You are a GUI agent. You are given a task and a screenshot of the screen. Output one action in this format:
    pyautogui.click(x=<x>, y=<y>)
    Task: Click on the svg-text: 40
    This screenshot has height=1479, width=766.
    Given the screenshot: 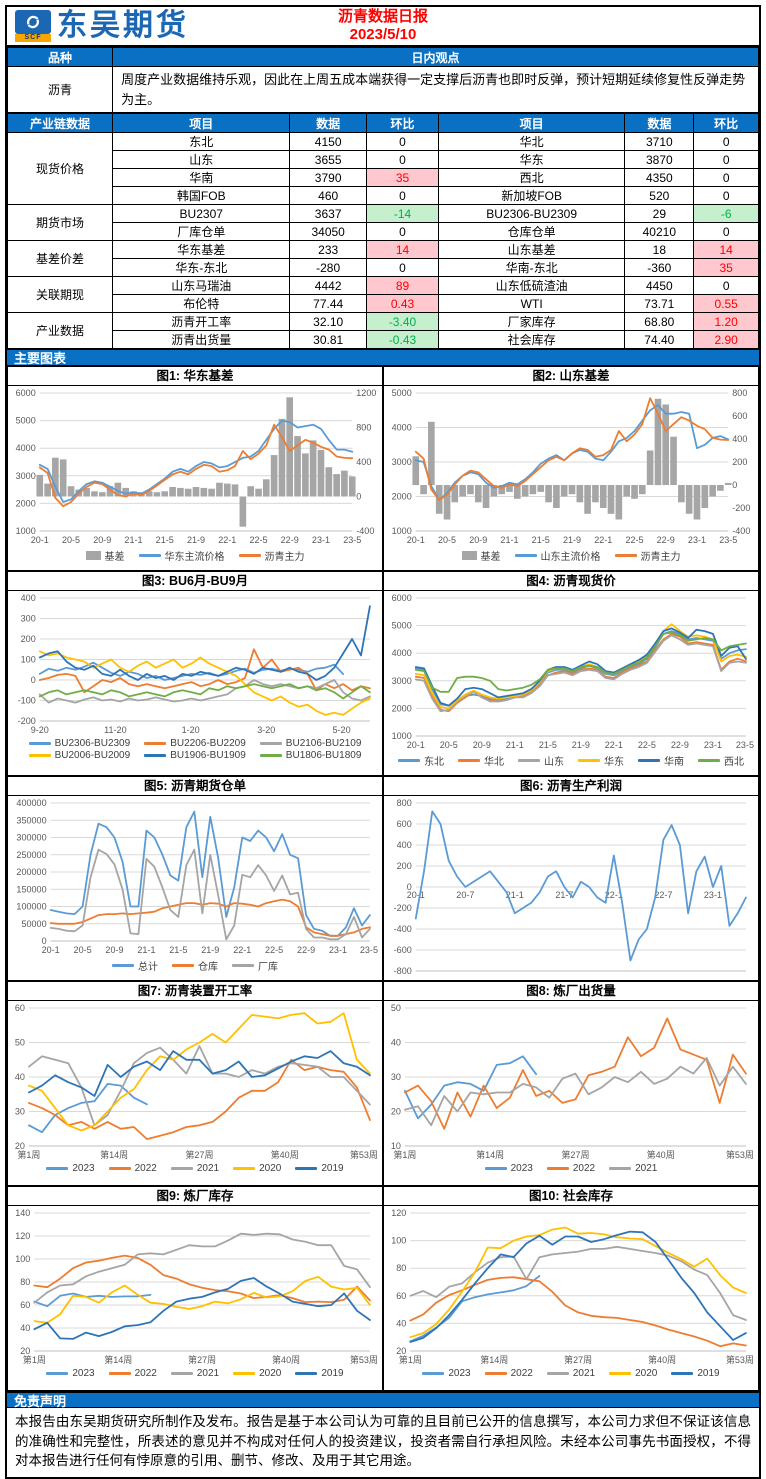 What is the action you would take?
    pyautogui.click(x=396, y=1043)
    